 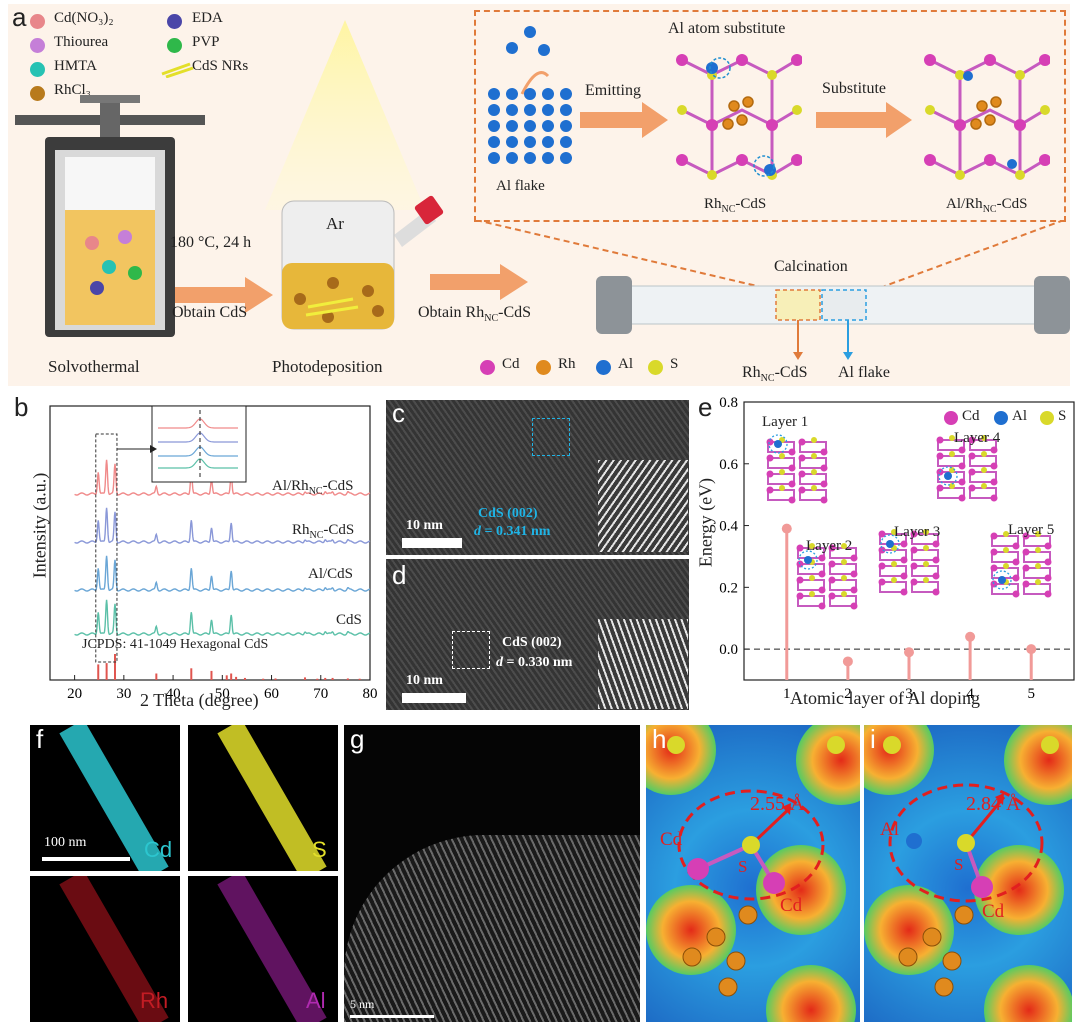 I want to click on charge-density-h: 2.55 Å Cd S Cd, so click(x=753, y=873).